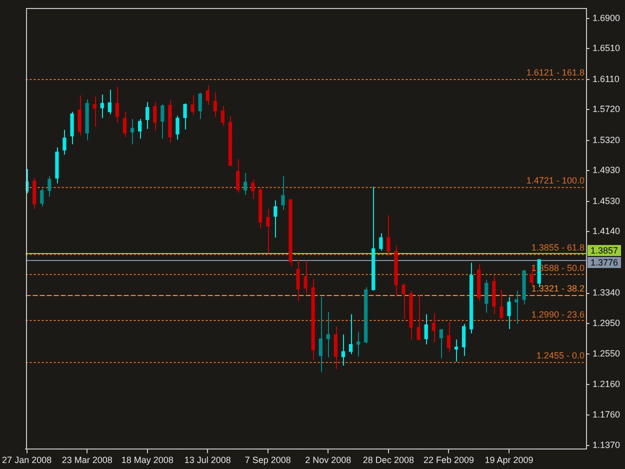 This screenshot has width=625, height=469. Describe the element at coordinates (557, 314) in the screenshot. I see `ref-line-label: 1.2990 - 23.6` at that location.